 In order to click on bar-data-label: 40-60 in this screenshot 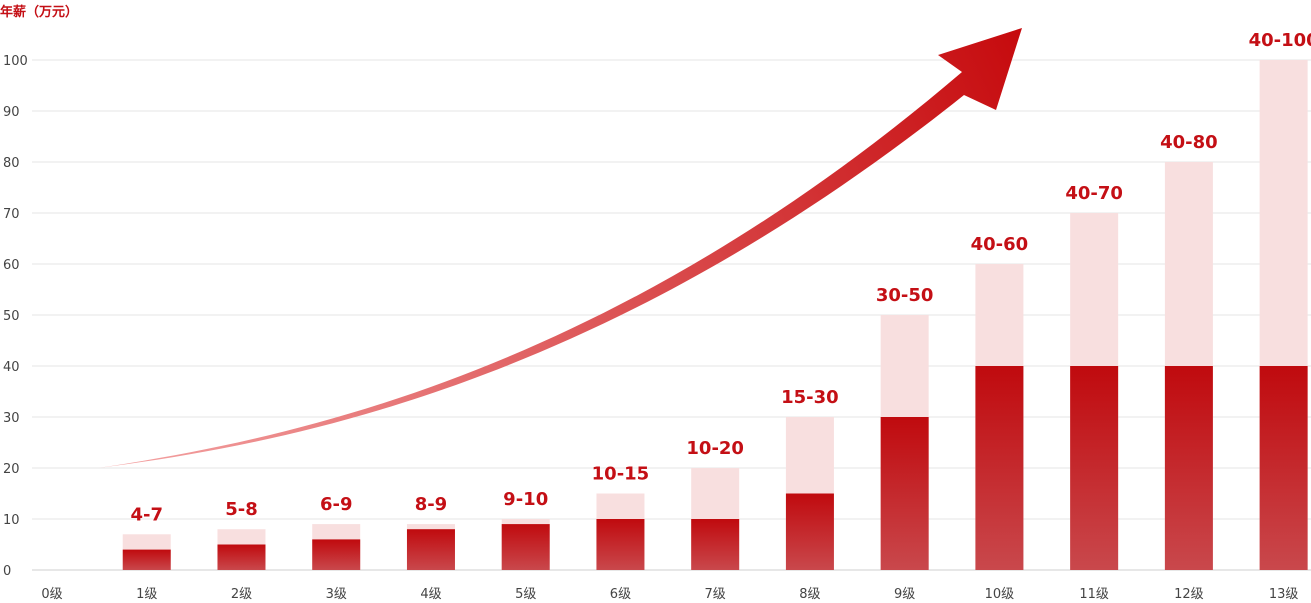, I will do `click(1000, 244)`.